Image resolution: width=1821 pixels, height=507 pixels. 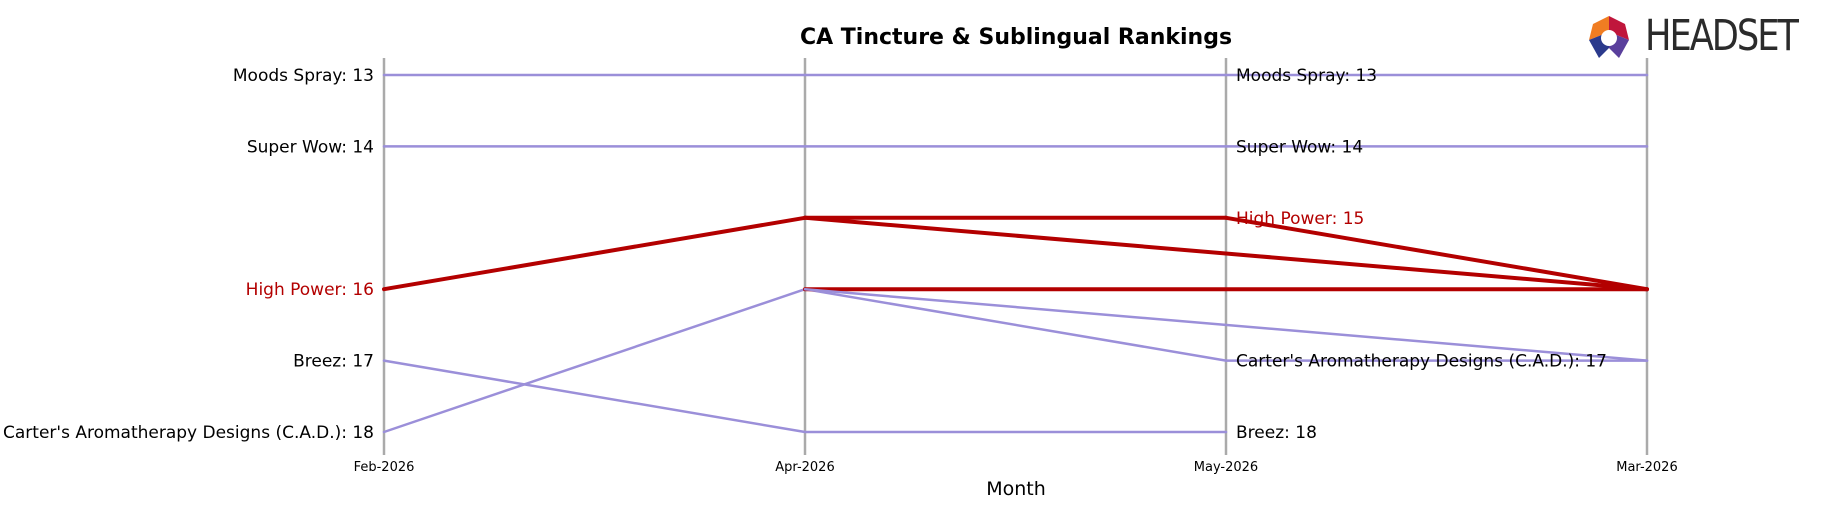 What do you see at coordinates (1276, 433) in the screenshot?
I see `right-rank-label: Breez: 18` at bounding box center [1276, 433].